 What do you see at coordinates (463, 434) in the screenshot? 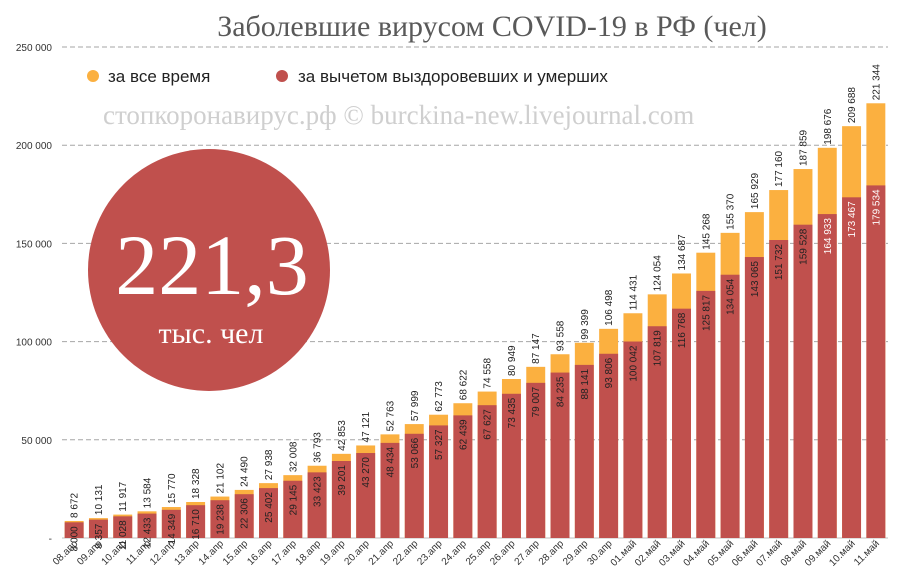
I see `data-label-active: 62 439` at bounding box center [463, 434].